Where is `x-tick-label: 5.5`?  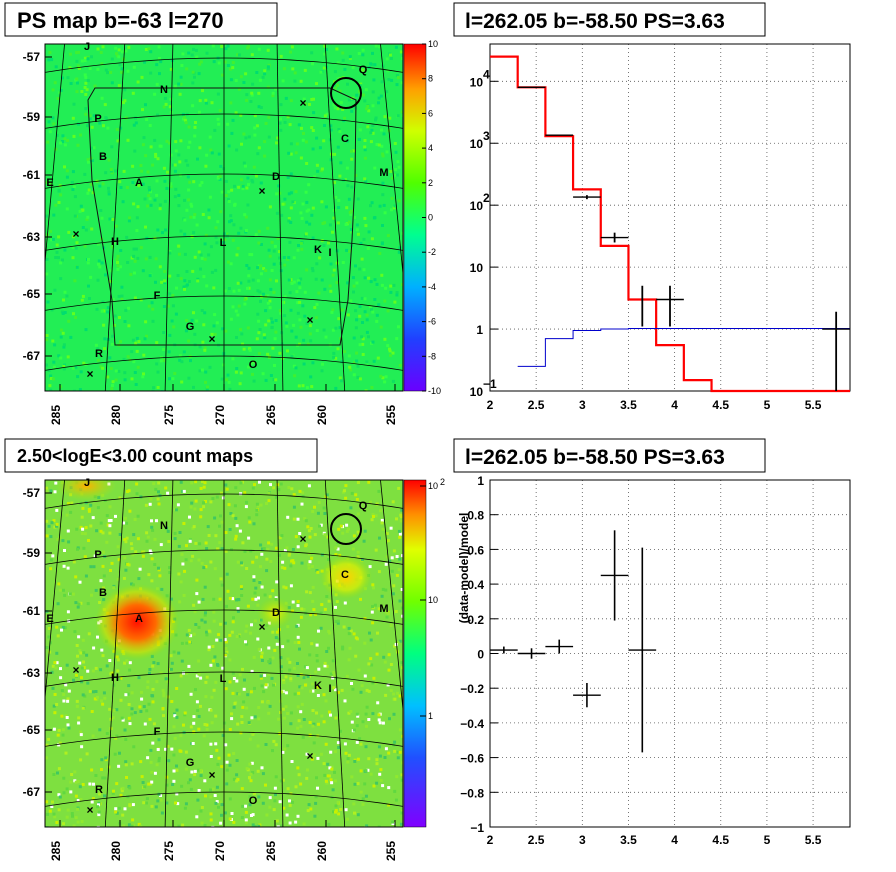 x-tick-label: 5.5 is located at coordinates (813, 405).